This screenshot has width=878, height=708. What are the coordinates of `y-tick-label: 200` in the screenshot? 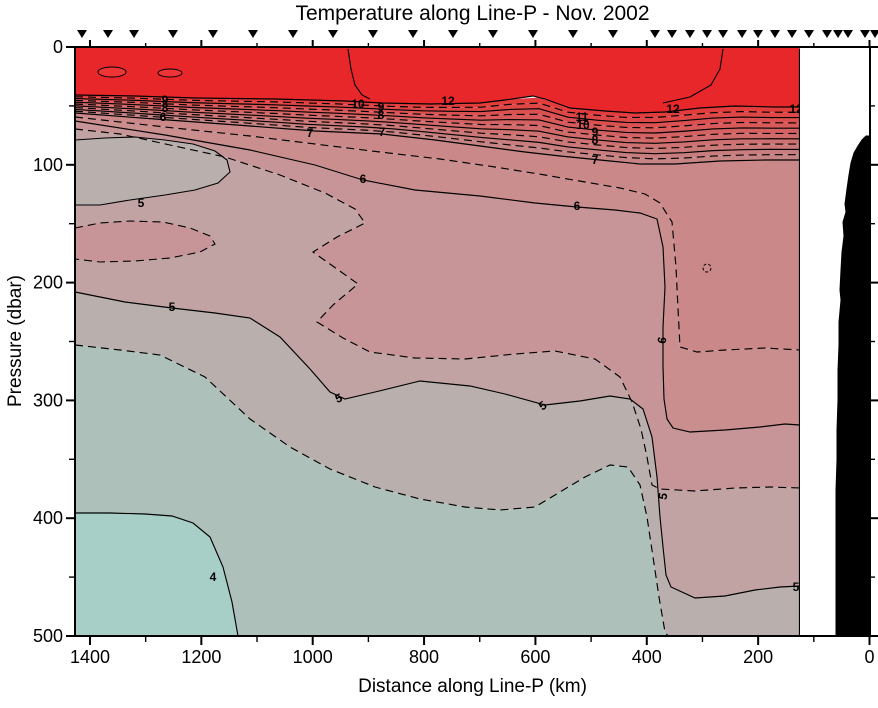 It's located at (48, 283).